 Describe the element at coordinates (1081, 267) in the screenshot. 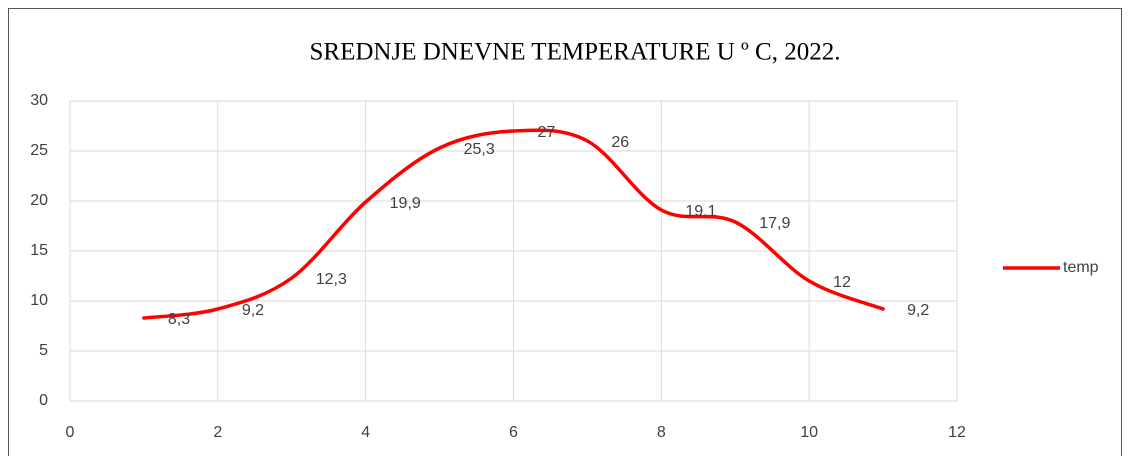

I see `legend-label: temp` at that location.